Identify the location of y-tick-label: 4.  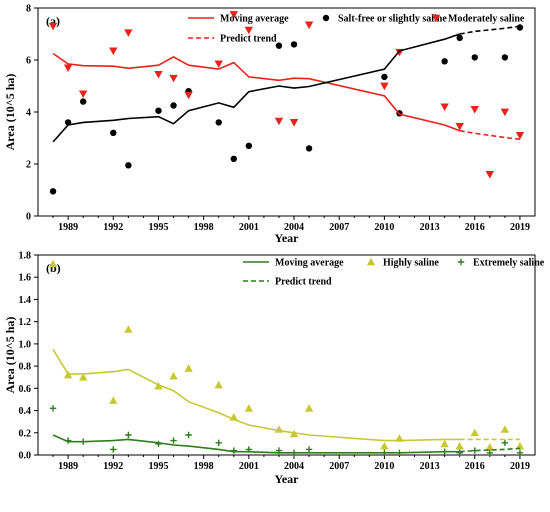
(28, 113).